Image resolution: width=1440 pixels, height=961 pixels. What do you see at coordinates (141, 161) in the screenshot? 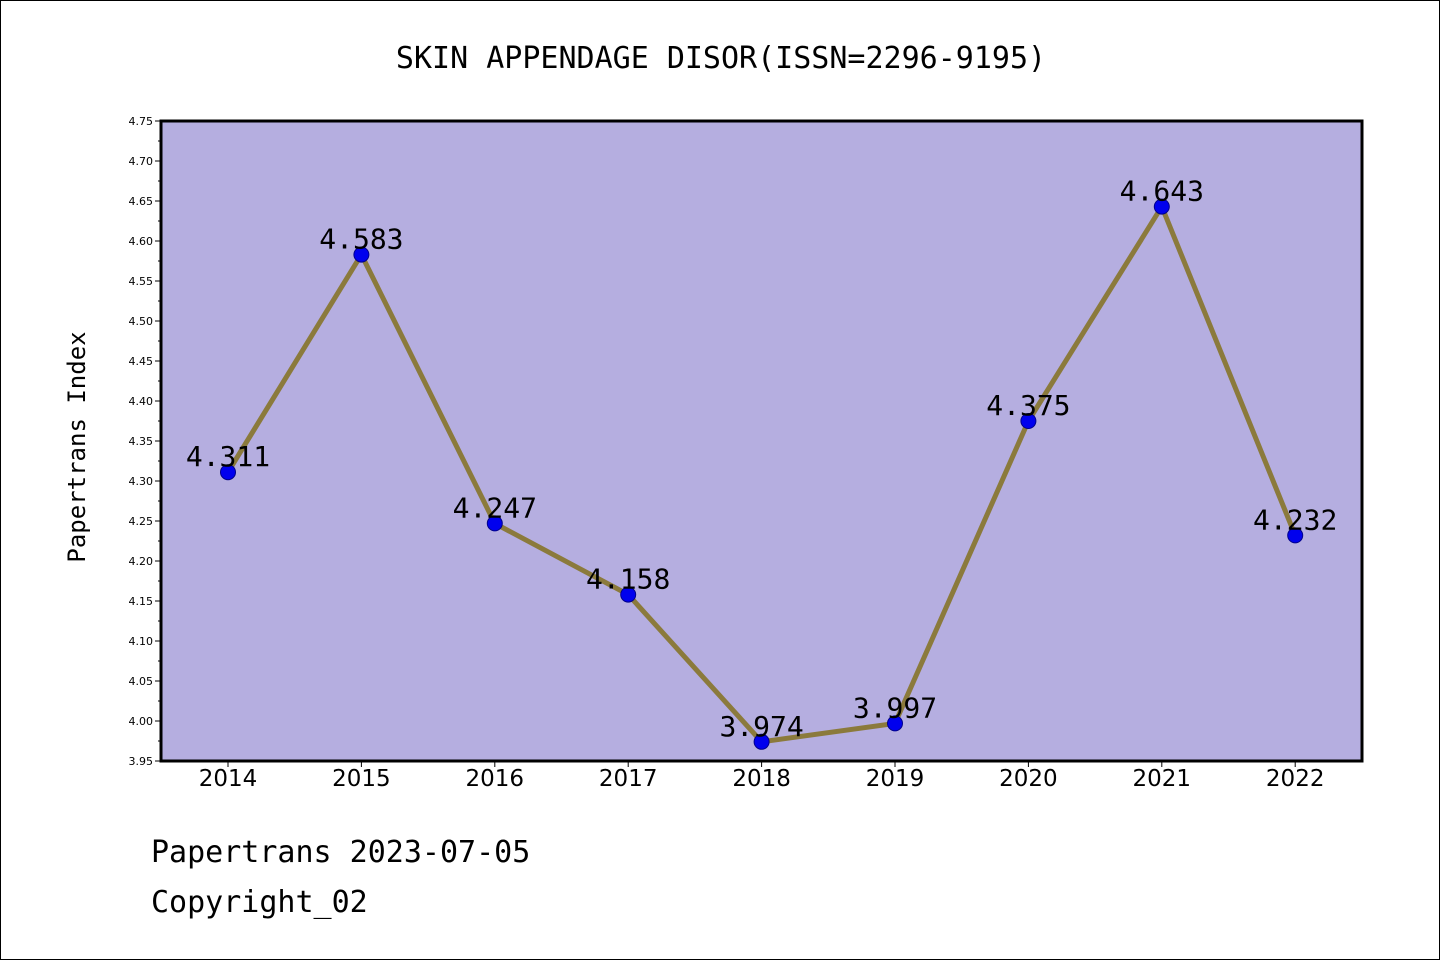
I see `y-tick-label: 4.70` at bounding box center [141, 161].